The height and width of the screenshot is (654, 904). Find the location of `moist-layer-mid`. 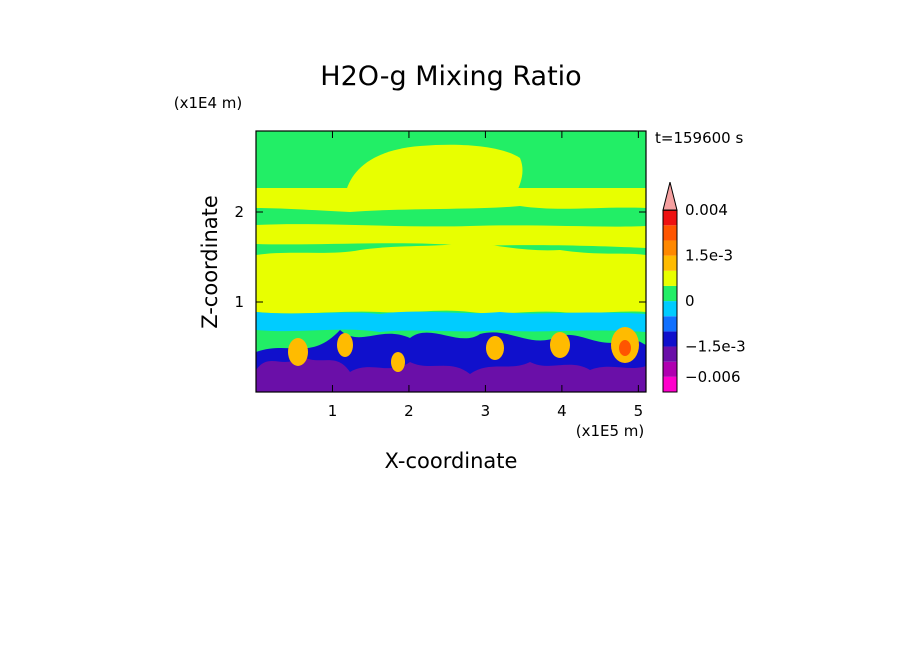

moist-layer-mid is located at coordinates (451, 200).